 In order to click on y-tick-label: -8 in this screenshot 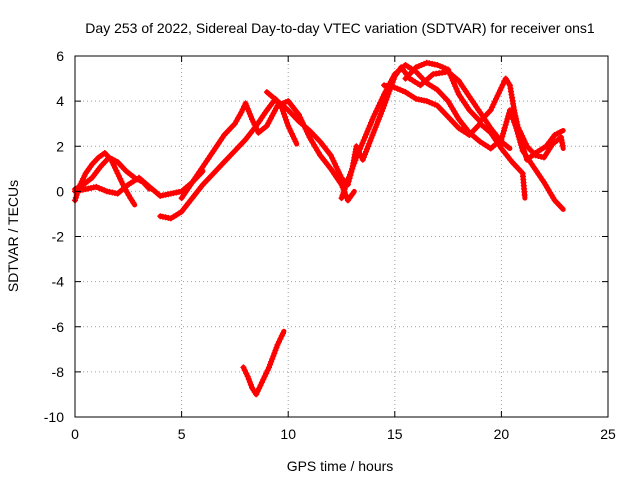, I will do `click(58, 372)`.